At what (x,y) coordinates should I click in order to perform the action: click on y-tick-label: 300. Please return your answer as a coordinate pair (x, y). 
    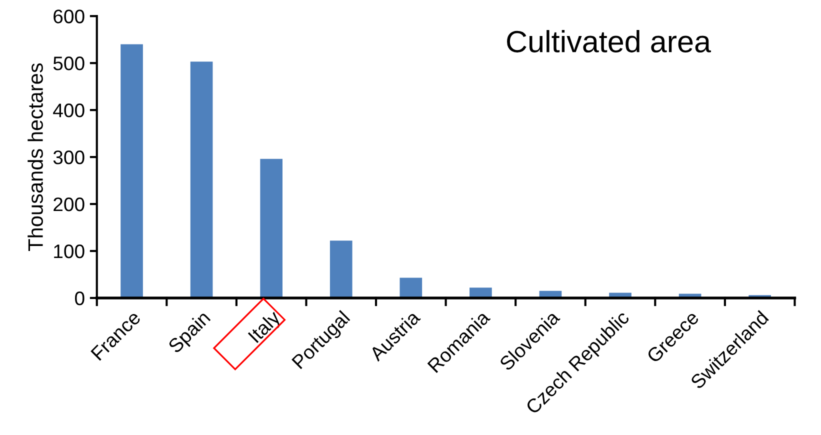
    Looking at the image, I should click on (68, 157).